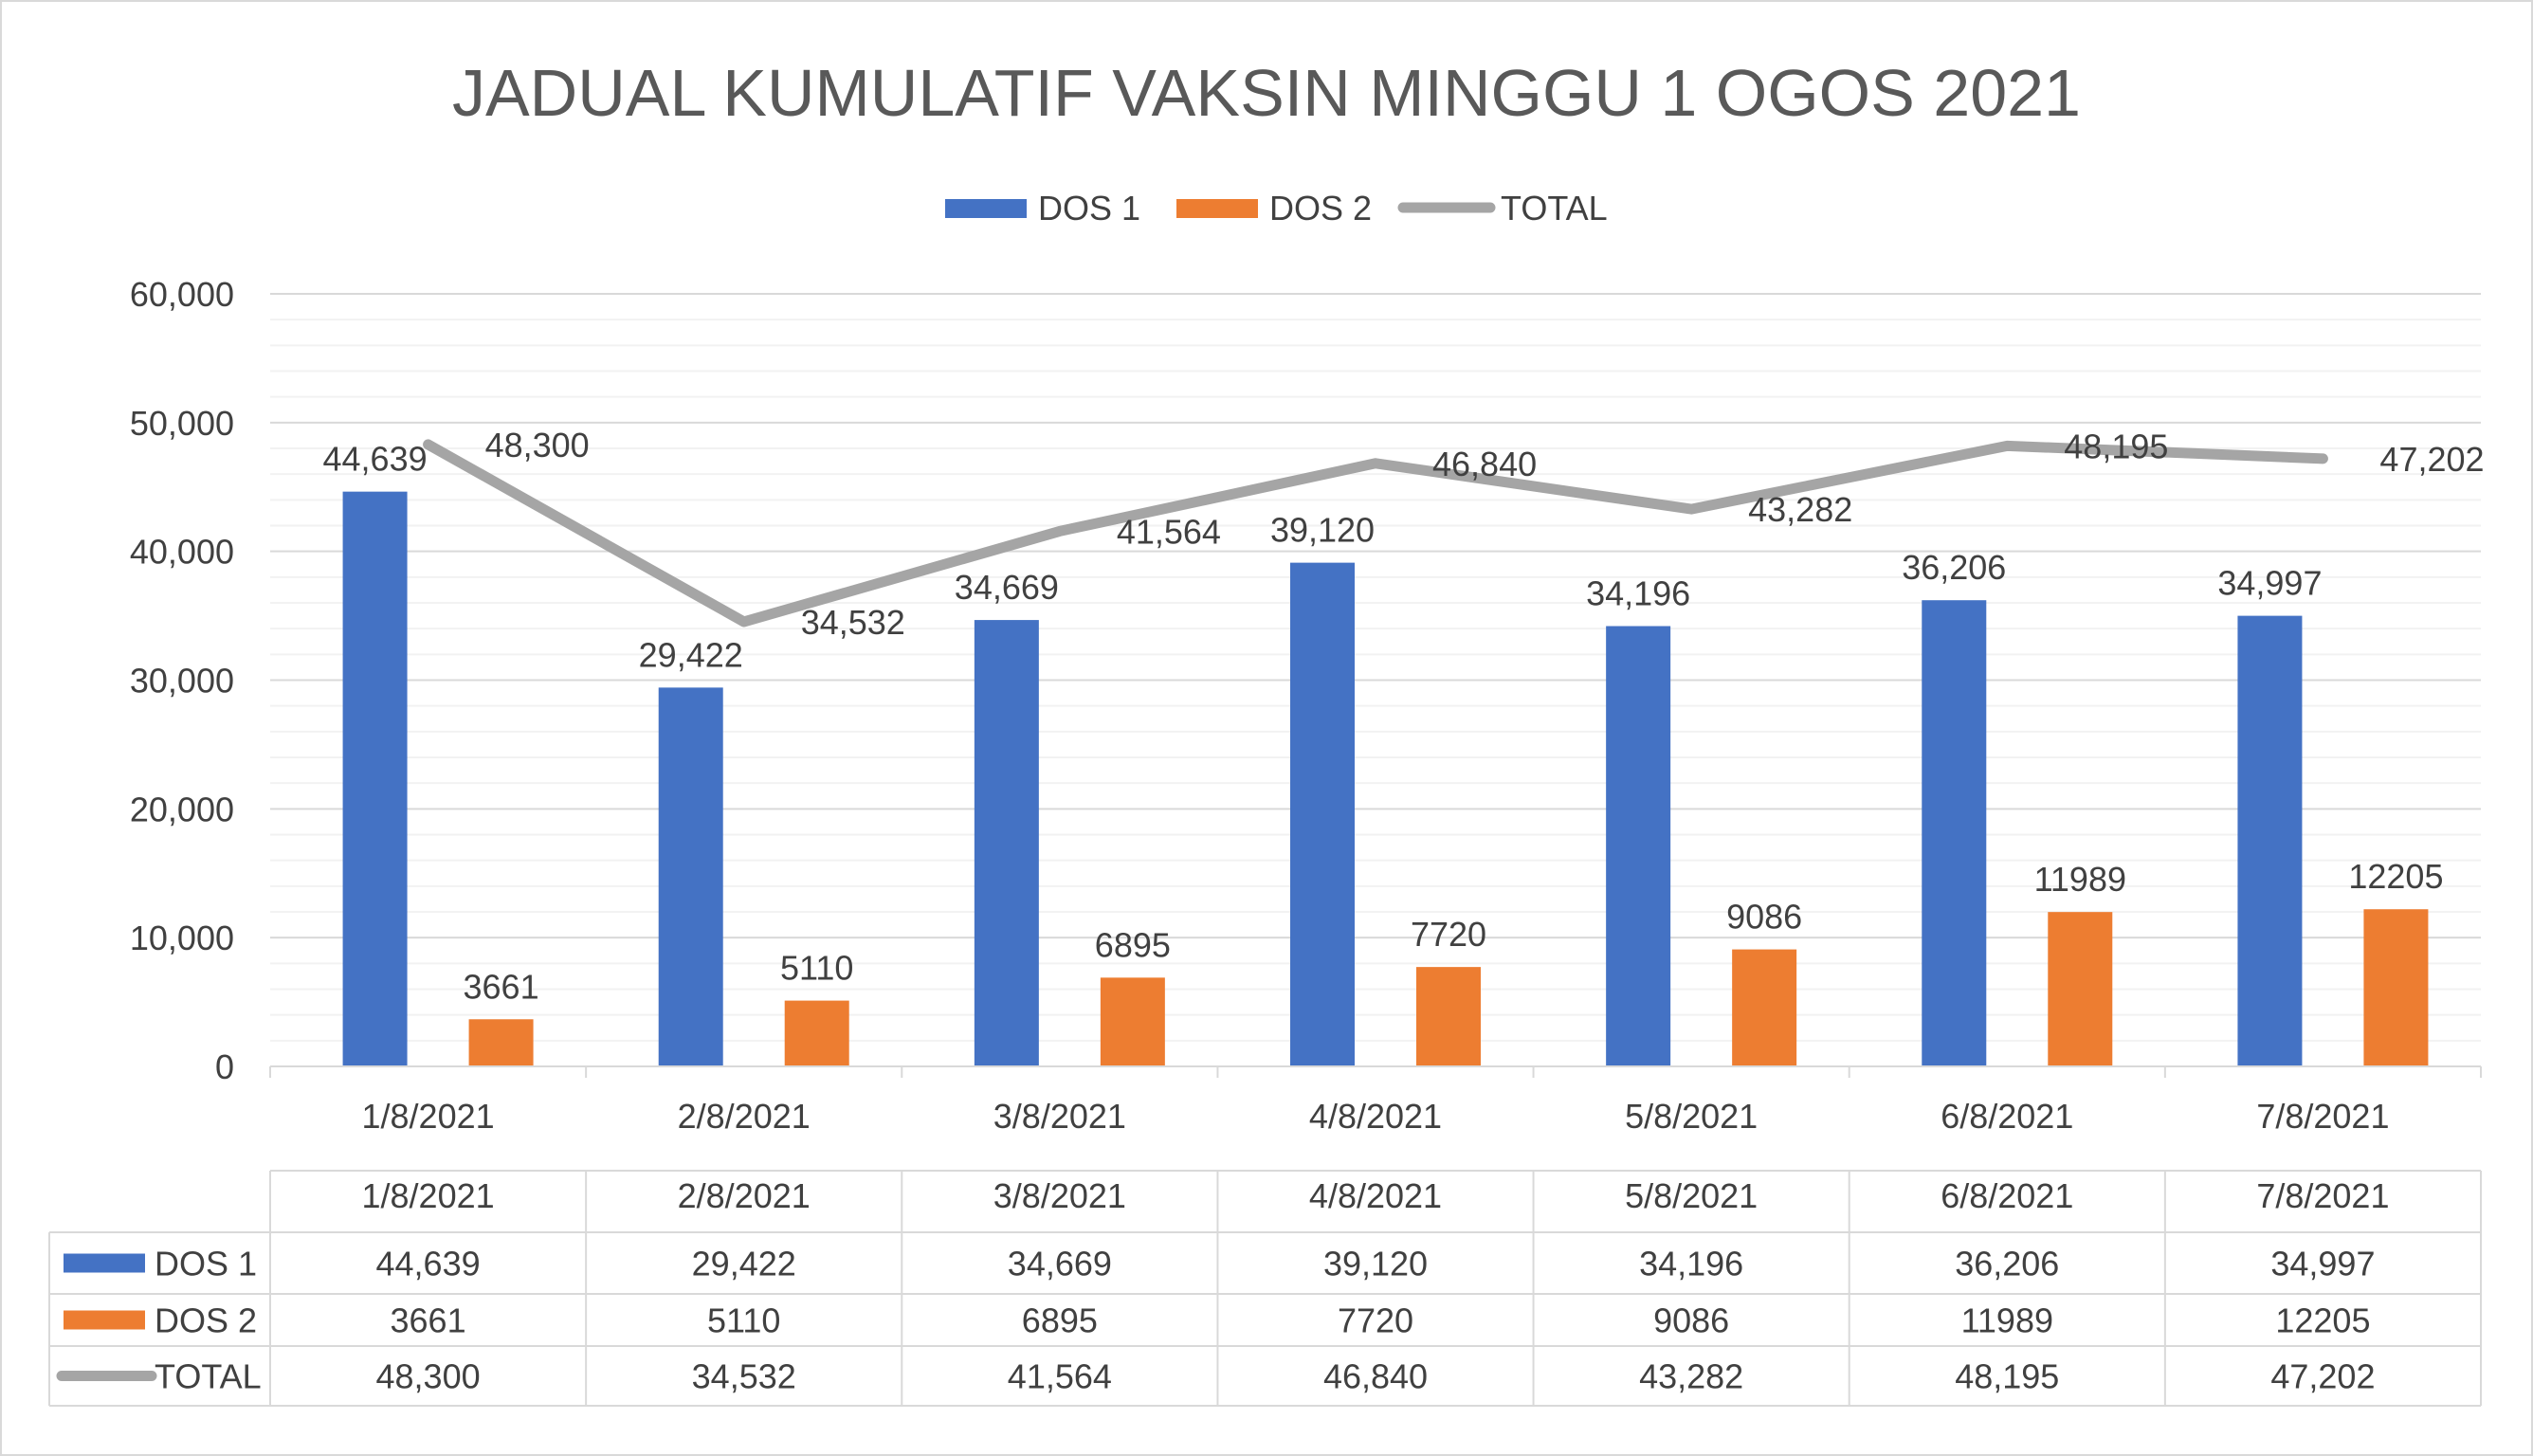 The width and height of the screenshot is (2533, 1456). What do you see at coordinates (1376, 1195) in the screenshot?
I see `table-header-cell: 4/8/2021` at bounding box center [1376, 1195].